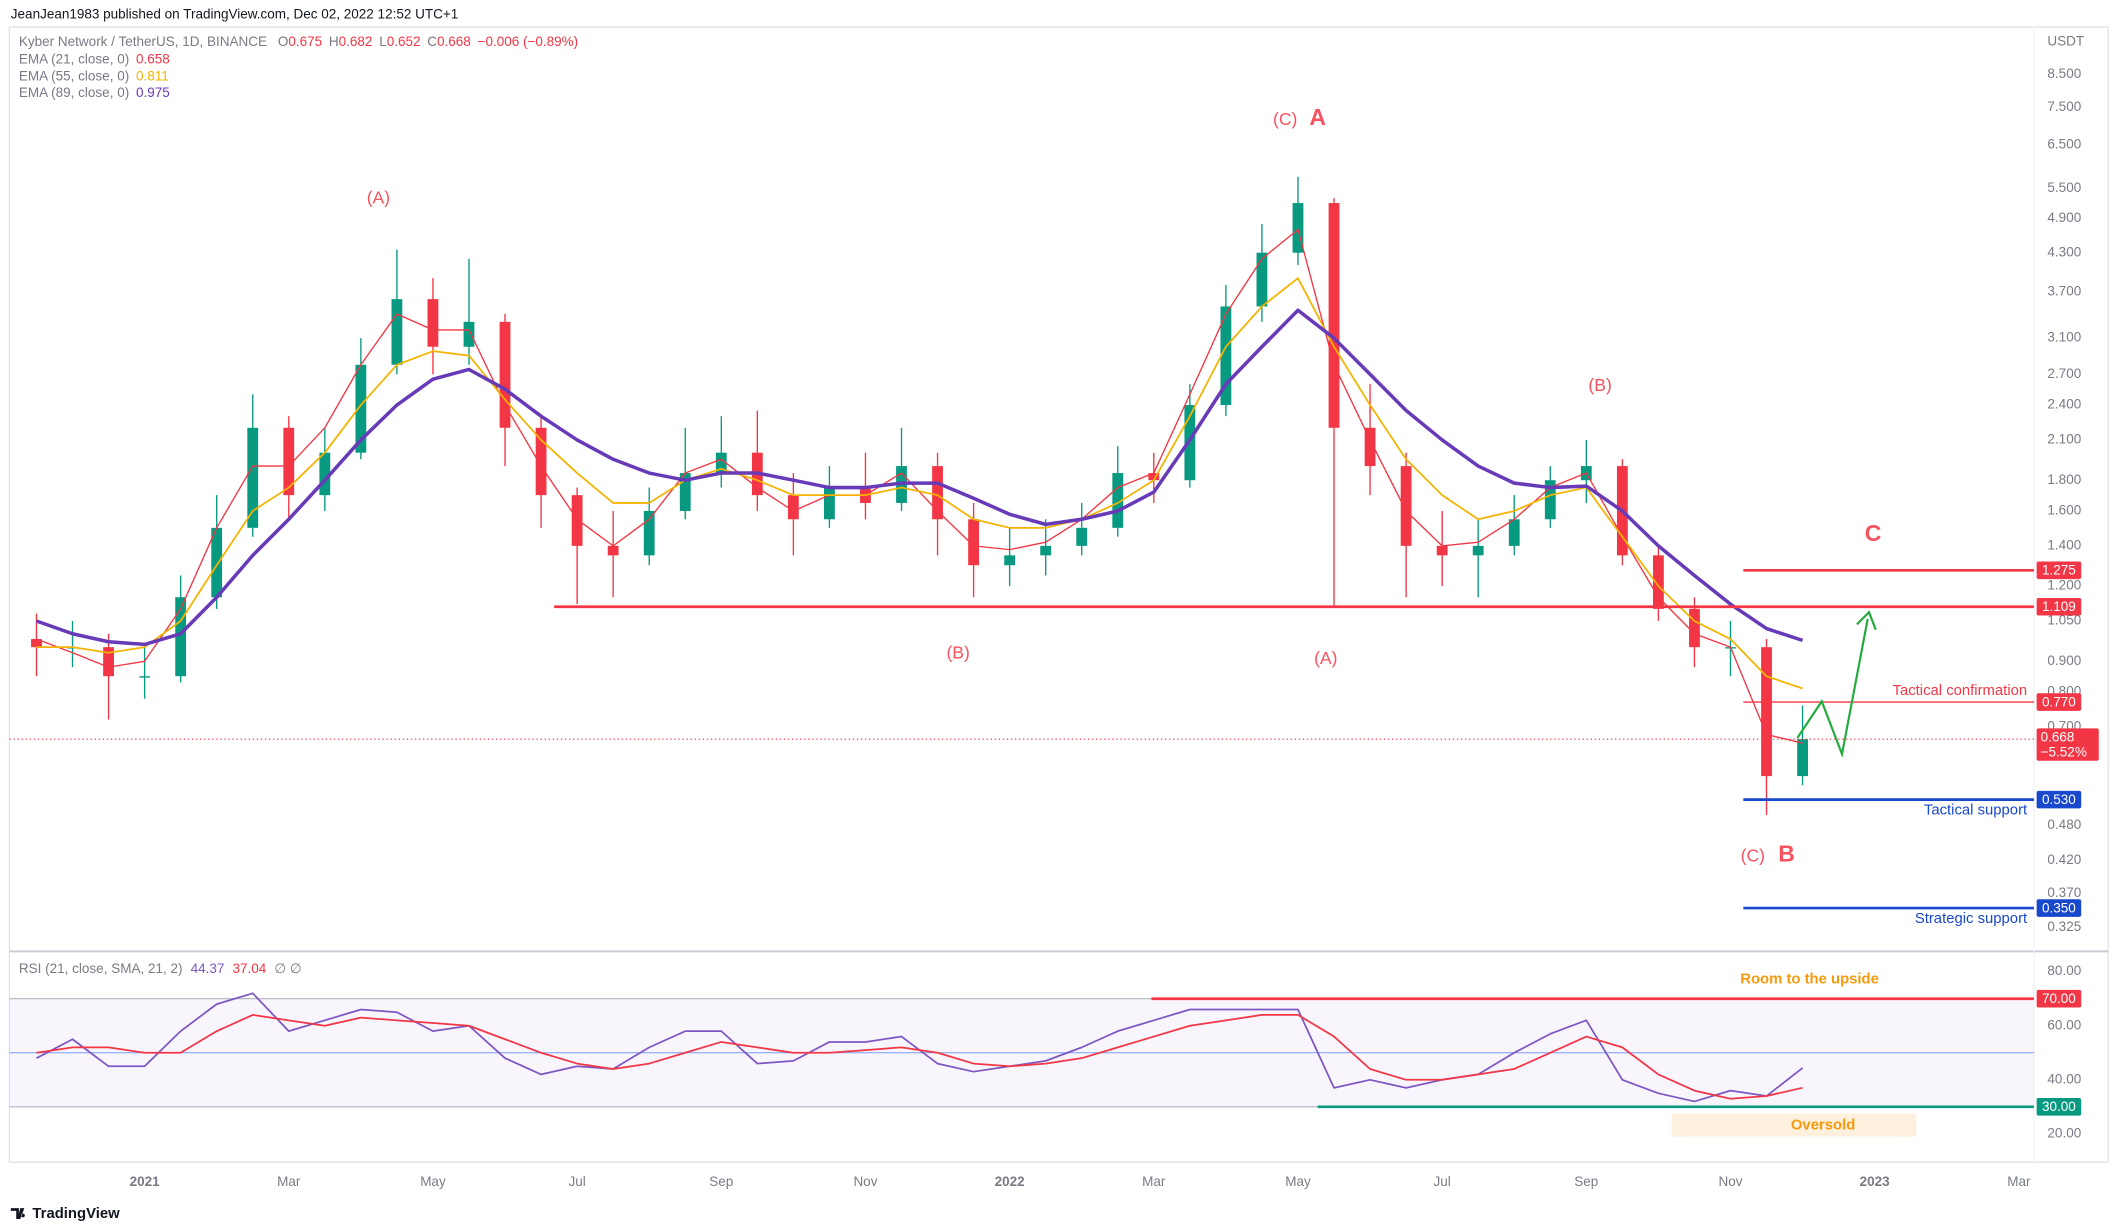 Image resolution: width=2115 pixels, height=1229 pixels. What do you see at coordinates (2064, 479) in the screenshot?
I see `y-tick-label: 1.800` at bounding box center [2064, 479].